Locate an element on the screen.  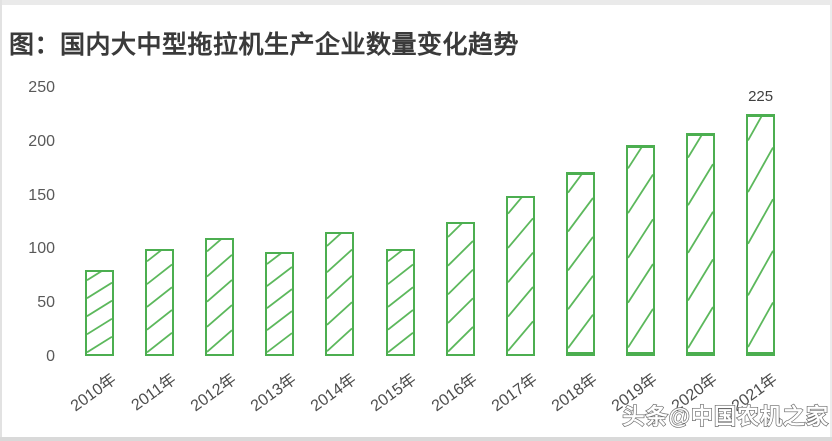
y-tick-label-250: 250 is located at coordinates (41, 88).